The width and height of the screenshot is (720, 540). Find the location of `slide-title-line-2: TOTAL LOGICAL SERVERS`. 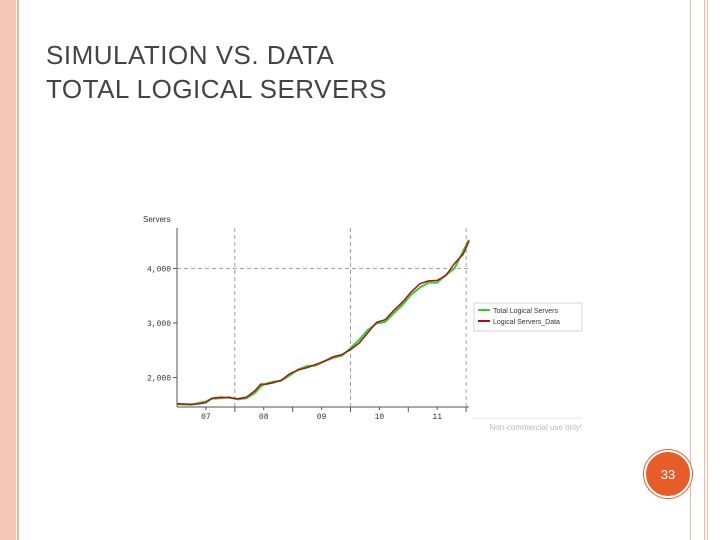

slide-title-line-2: TOTAL LOGICAL SERVERS is located at coordinates (216, 89).